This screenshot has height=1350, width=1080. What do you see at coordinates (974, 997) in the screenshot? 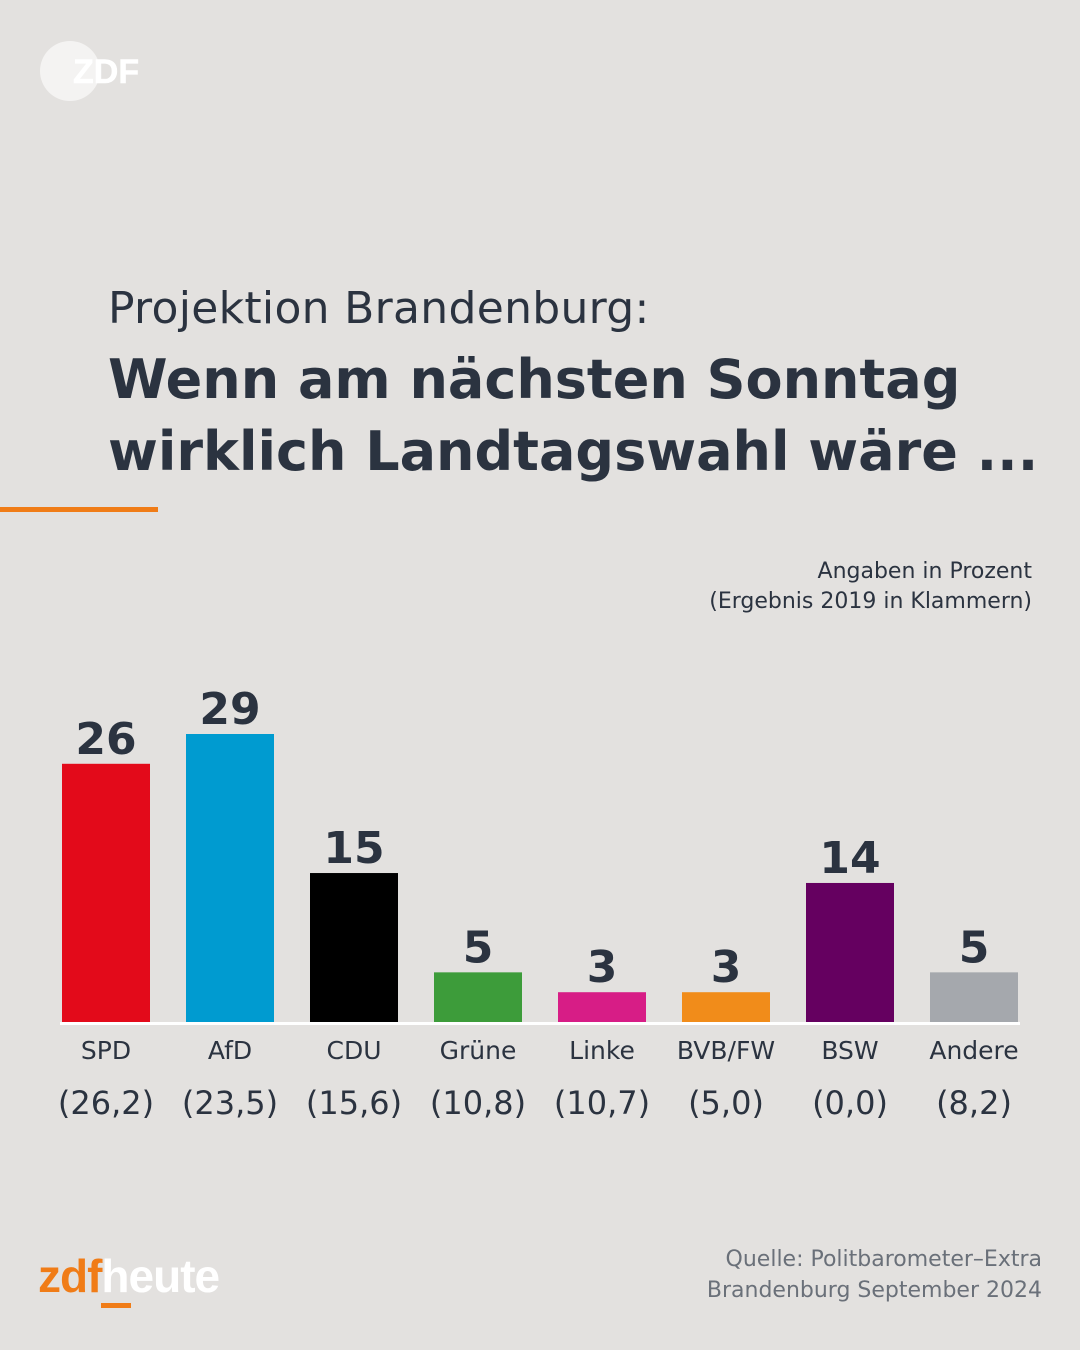
I see `bar-andere` at bounding box center [974, 997].